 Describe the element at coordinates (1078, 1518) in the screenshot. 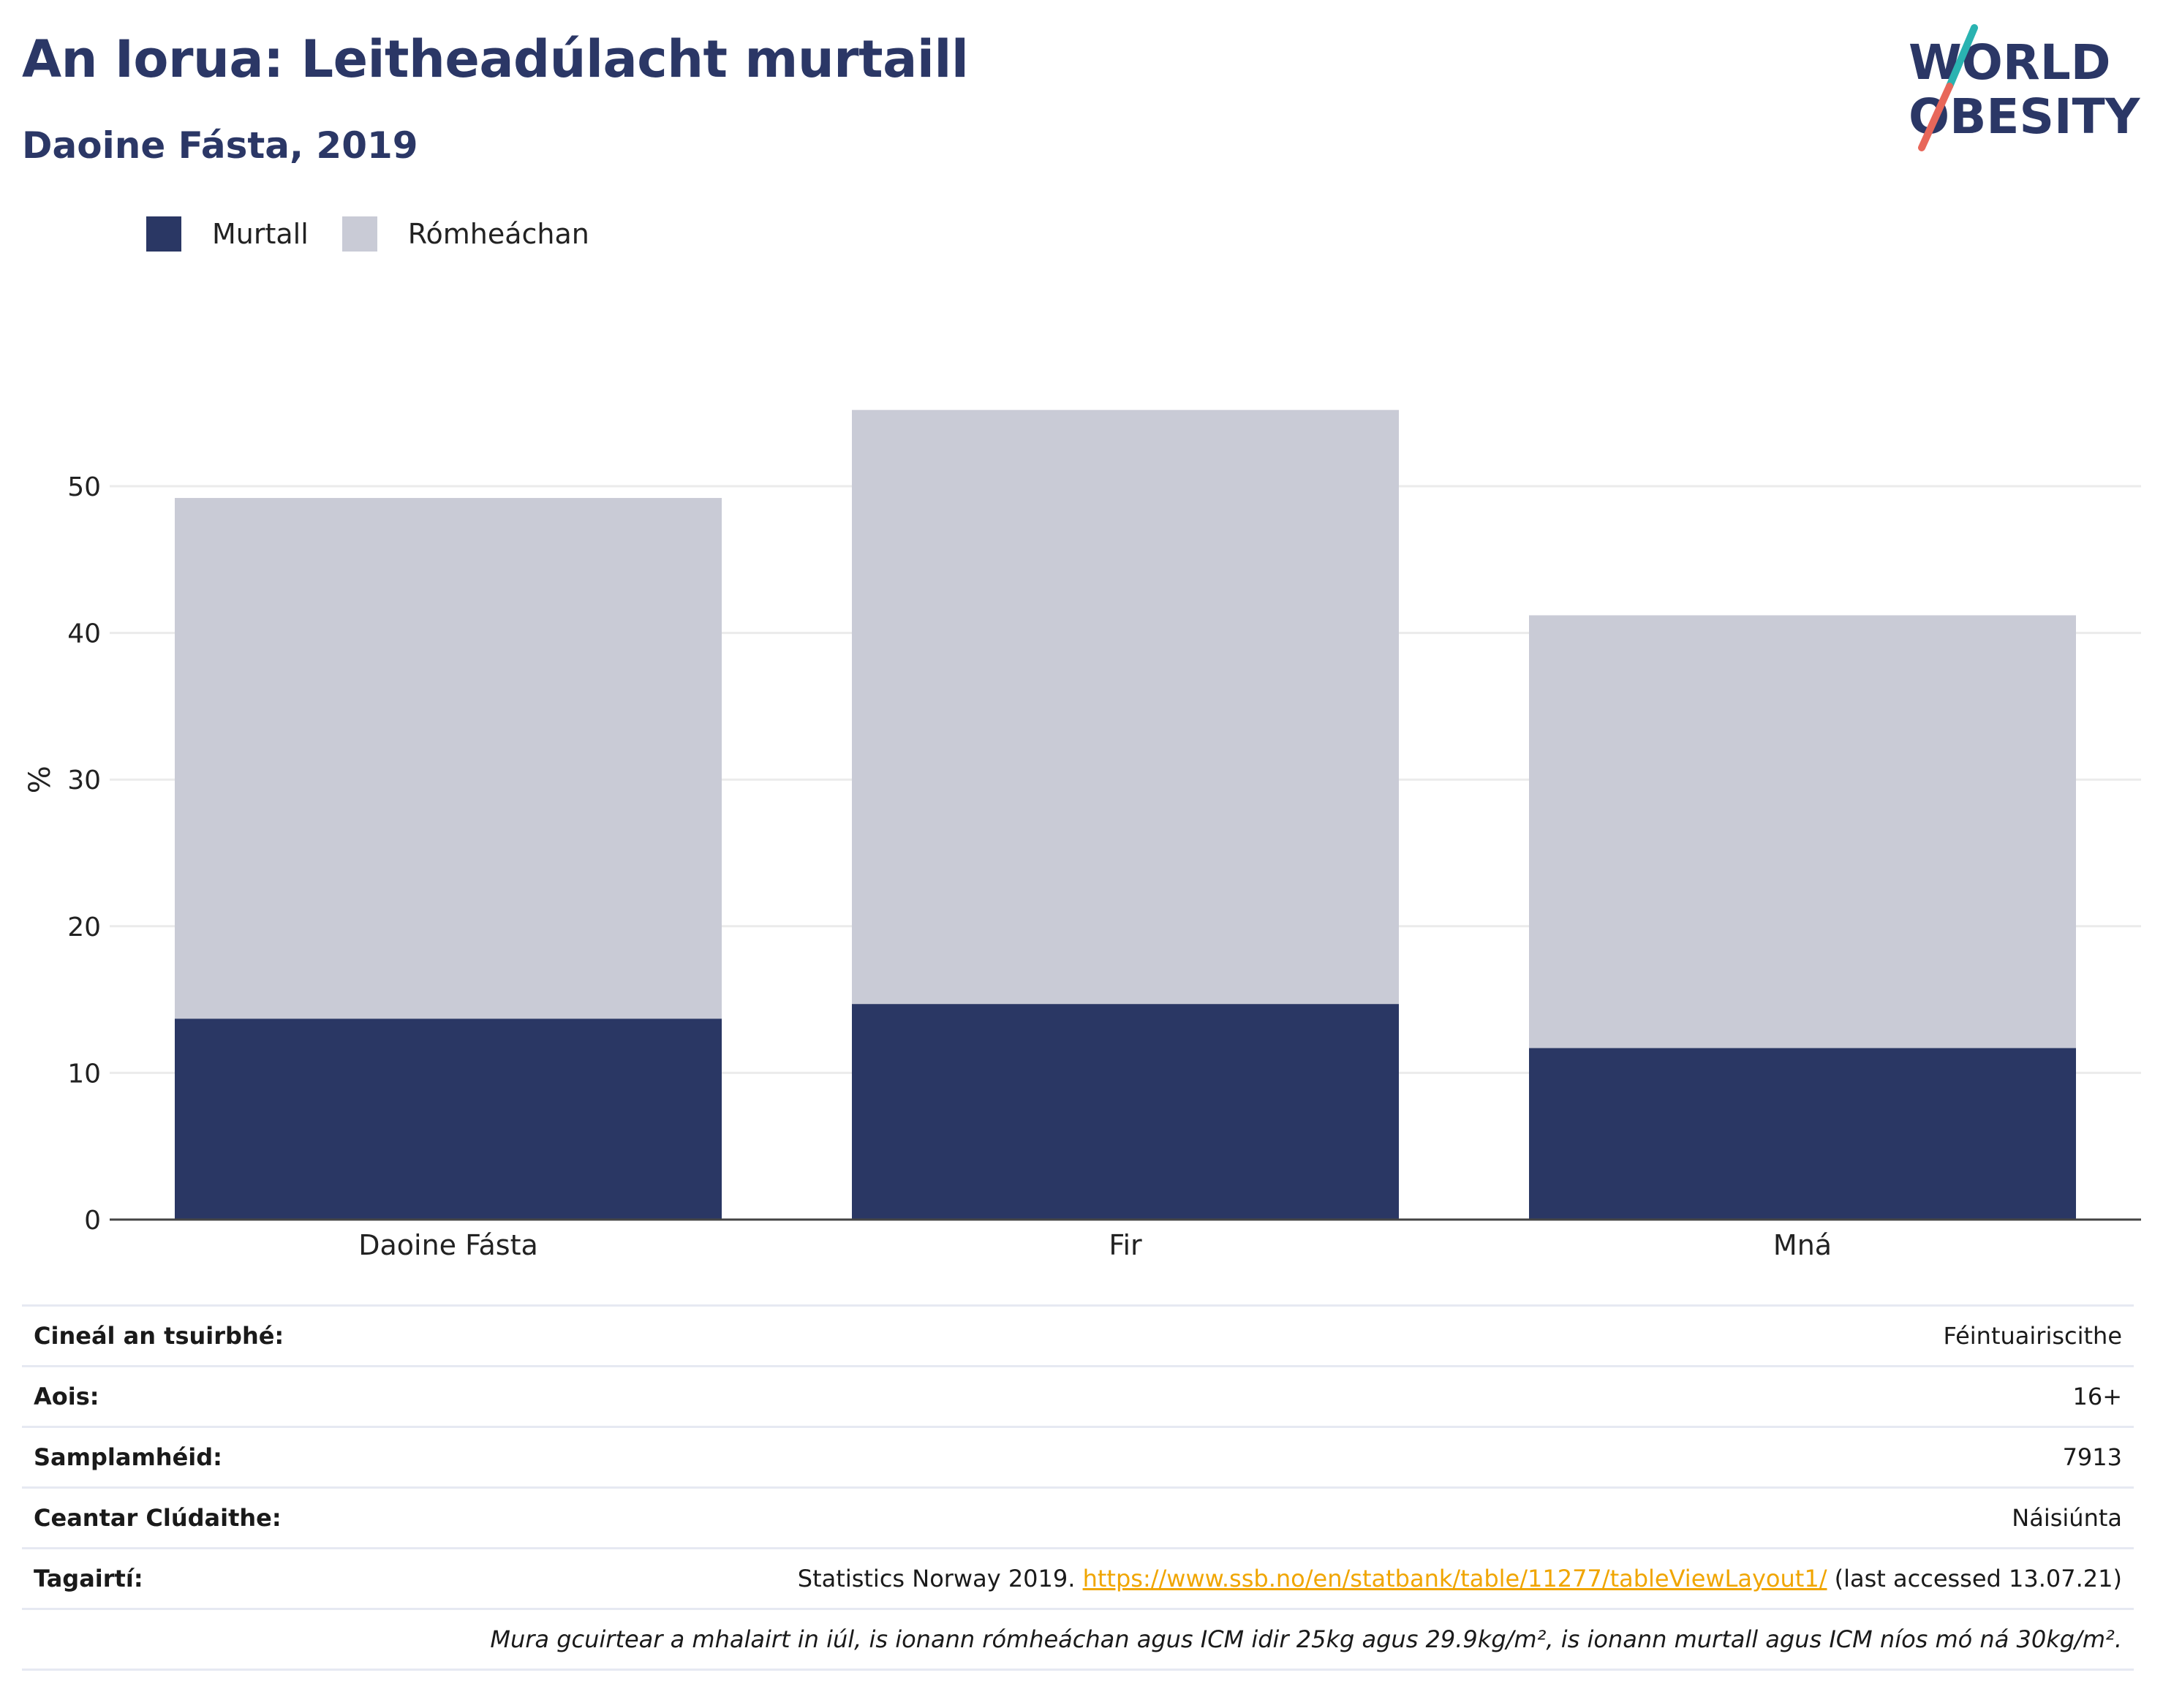

I see `info-row: Ceantar Clúdaithe: Náisiúnta` at that location.